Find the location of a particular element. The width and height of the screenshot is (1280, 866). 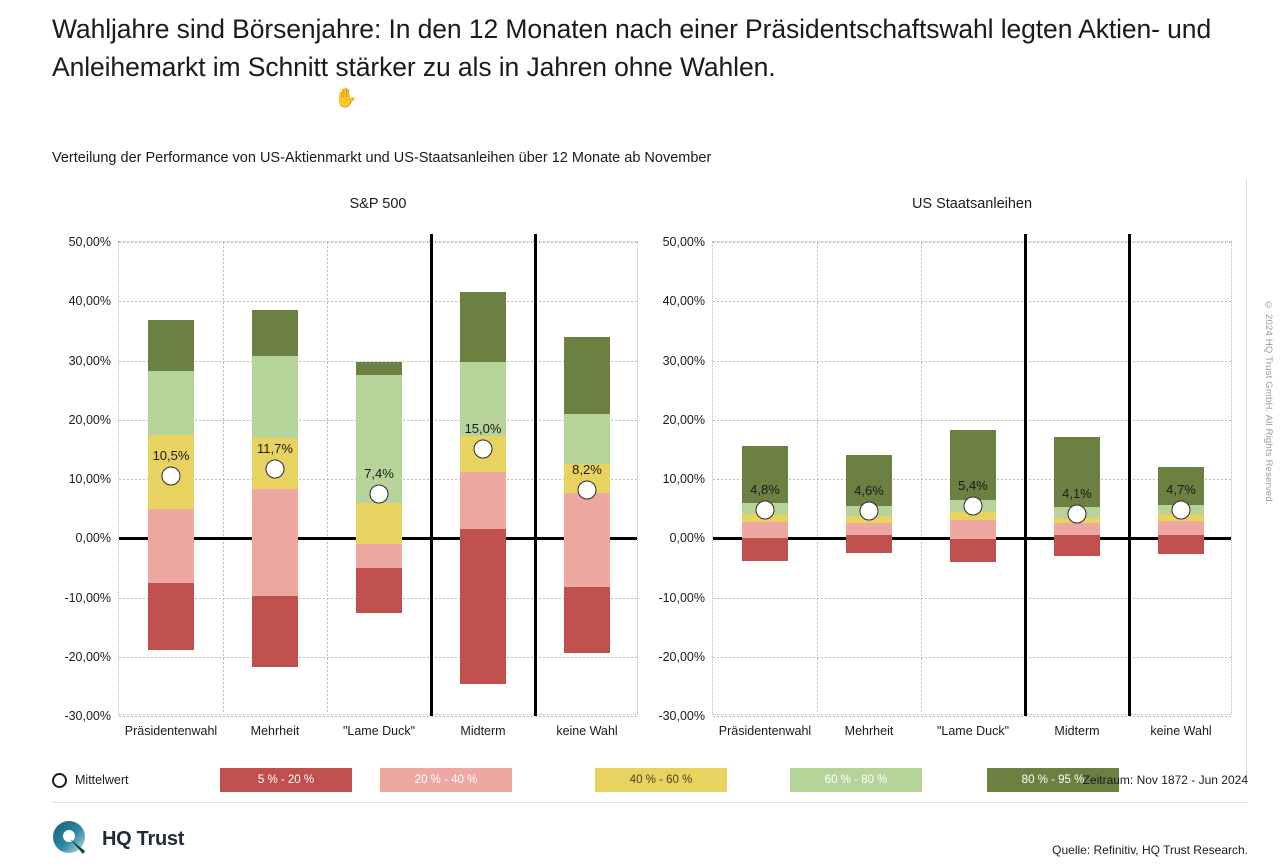

mean-value-label: 15,0% is located at coordinates (483, 429).